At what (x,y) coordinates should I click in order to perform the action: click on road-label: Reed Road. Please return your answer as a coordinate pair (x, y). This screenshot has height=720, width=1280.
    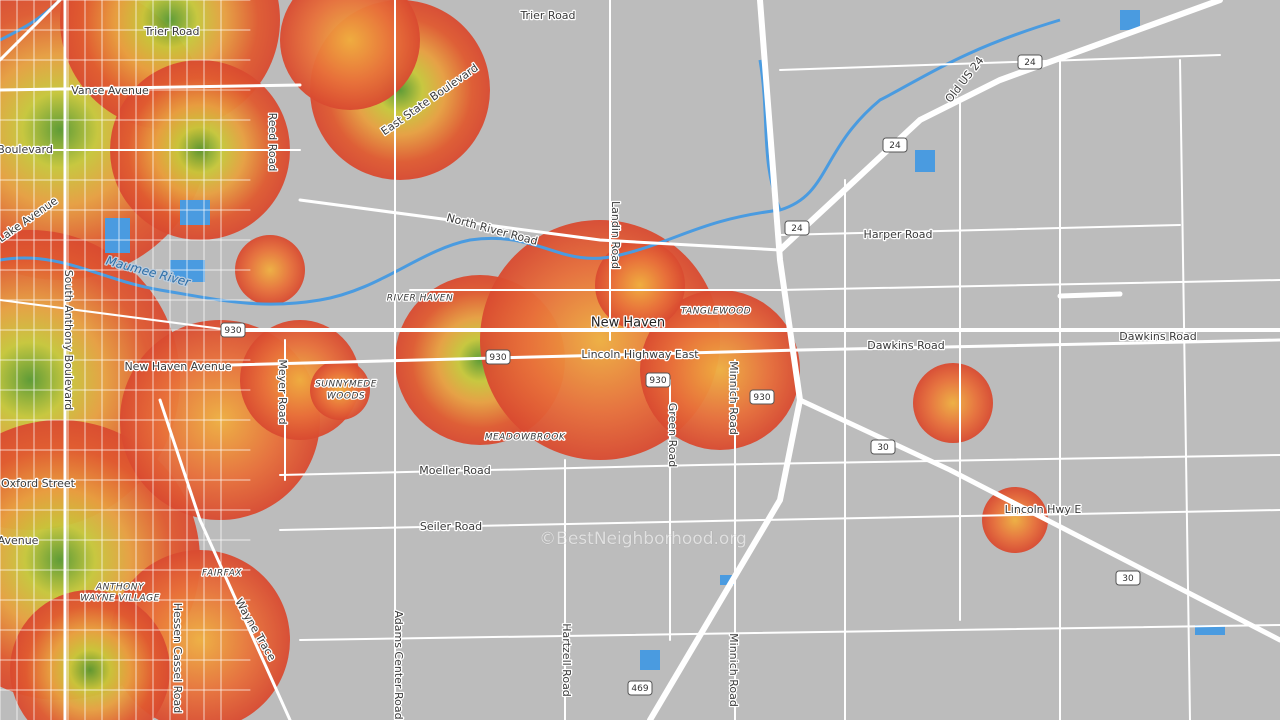
    Looking at the image, I should click on (272, 142).